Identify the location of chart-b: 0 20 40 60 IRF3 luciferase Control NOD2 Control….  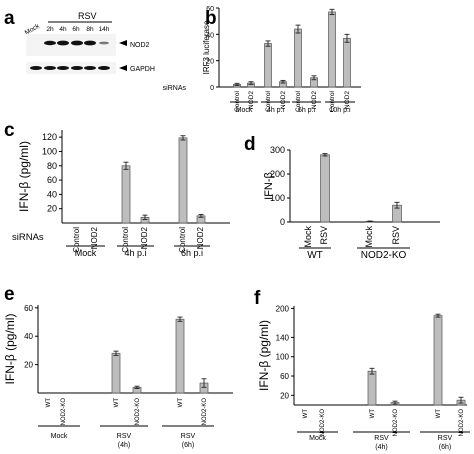
(281, 60).